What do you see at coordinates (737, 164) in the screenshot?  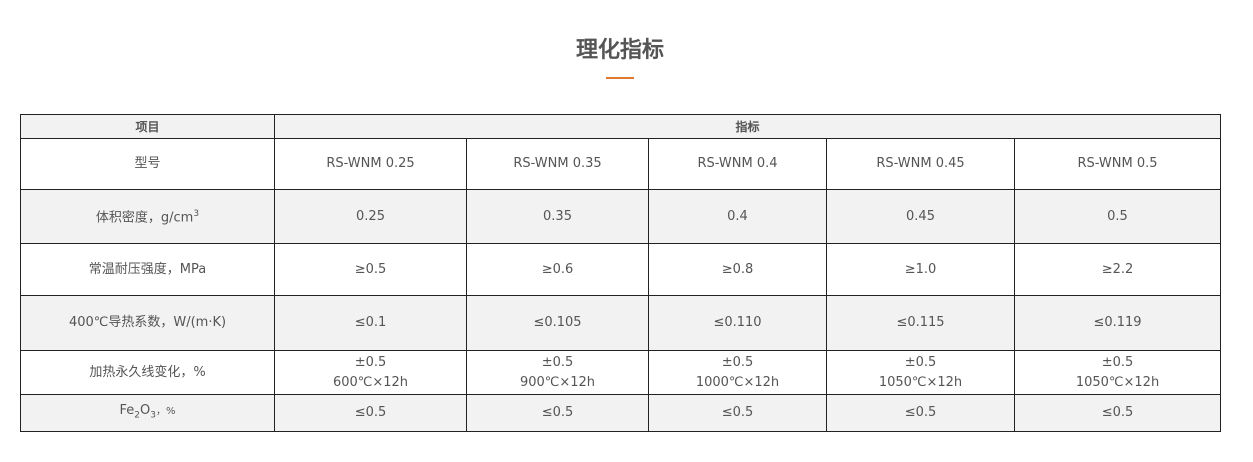 I see `cell: RS-WNM 0.4` at bounding box center [737, 164].